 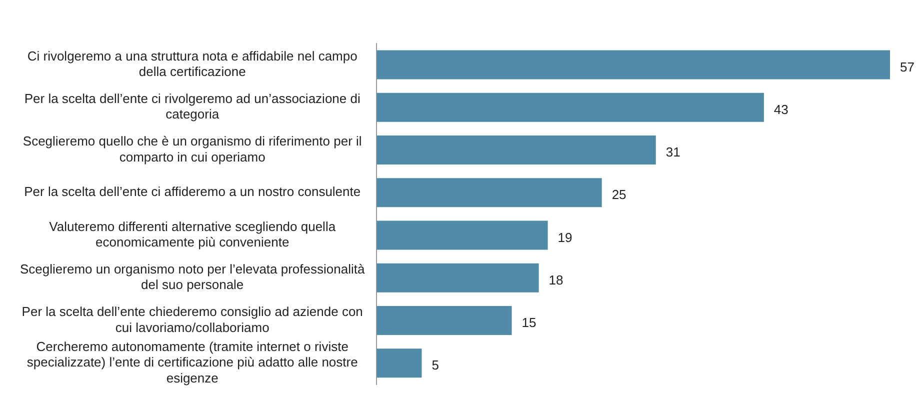 What do you see at coordinates (192, 234) in the screenshot?
I see `y-tick-label: Valuteremo differenti alternative scegliendo quella economicamente più conveniente` at bounding box center [192, 234].